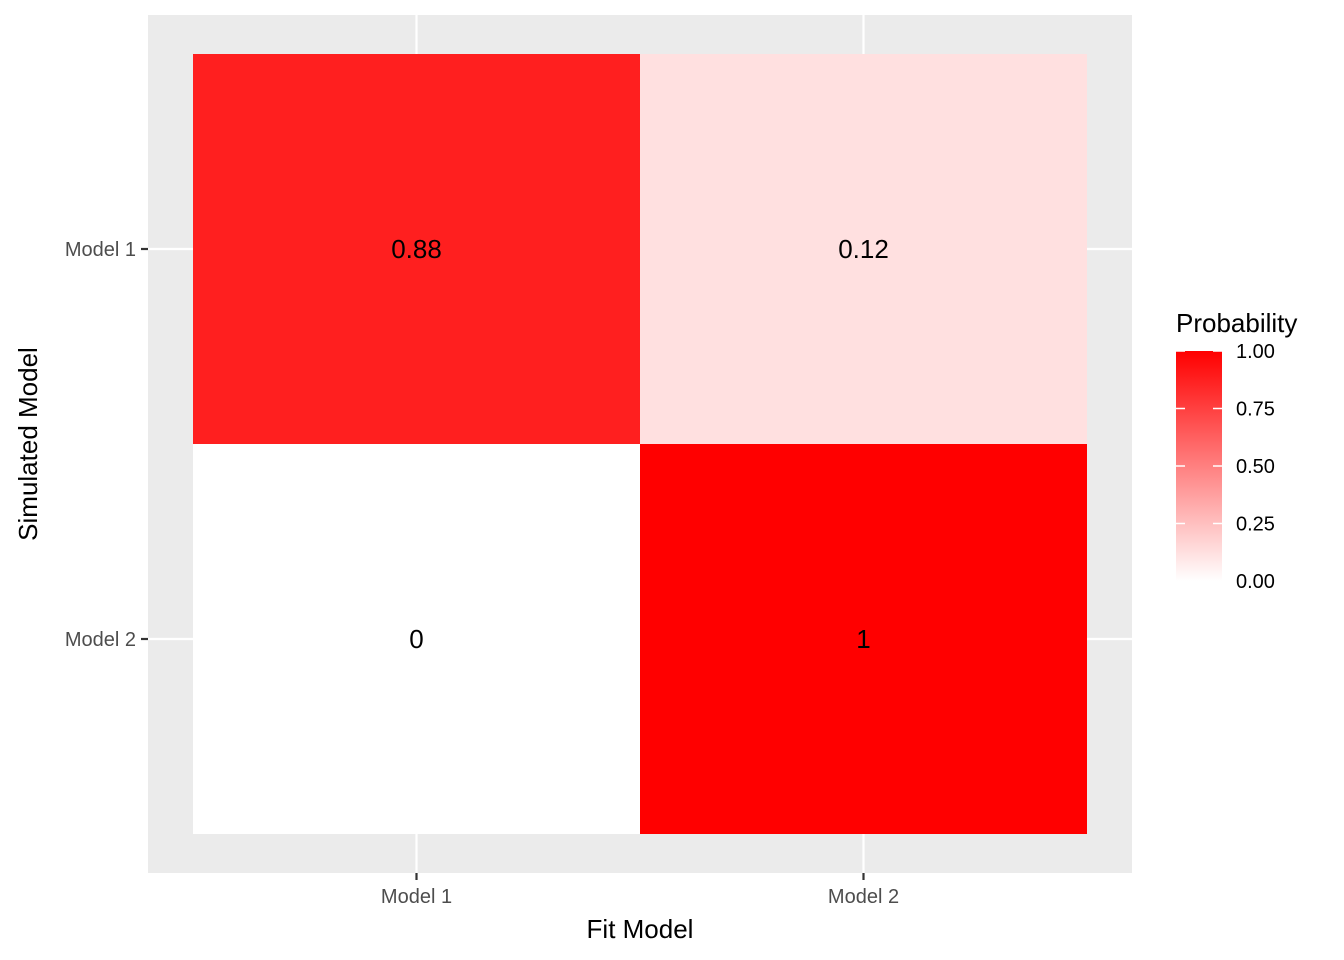 The image size is (1344, 960). I want to click on y-tick-label: Model 2, so click(100, 640).